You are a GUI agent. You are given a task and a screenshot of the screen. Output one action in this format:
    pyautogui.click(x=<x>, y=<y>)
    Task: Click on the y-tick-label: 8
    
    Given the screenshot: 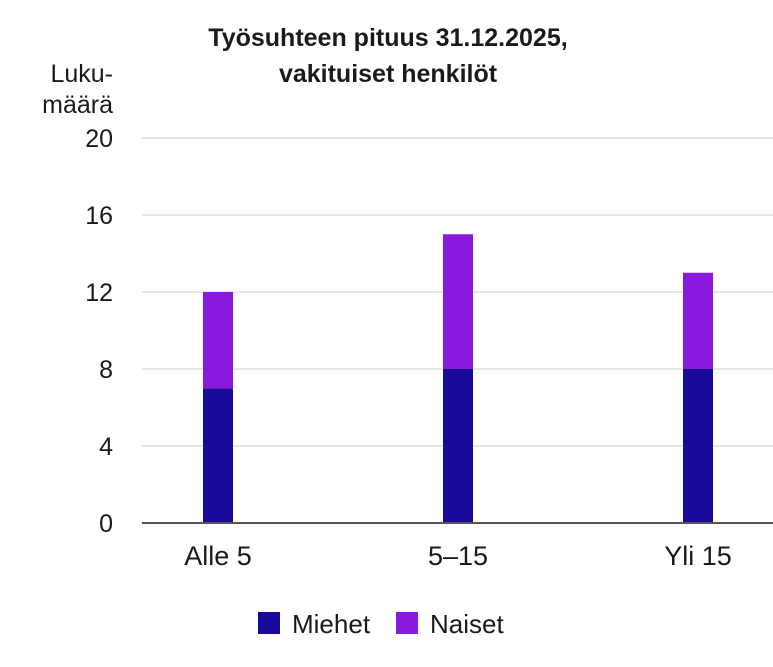 What is the action you would take?
    pyautogui.click(x=106, y=370)
    